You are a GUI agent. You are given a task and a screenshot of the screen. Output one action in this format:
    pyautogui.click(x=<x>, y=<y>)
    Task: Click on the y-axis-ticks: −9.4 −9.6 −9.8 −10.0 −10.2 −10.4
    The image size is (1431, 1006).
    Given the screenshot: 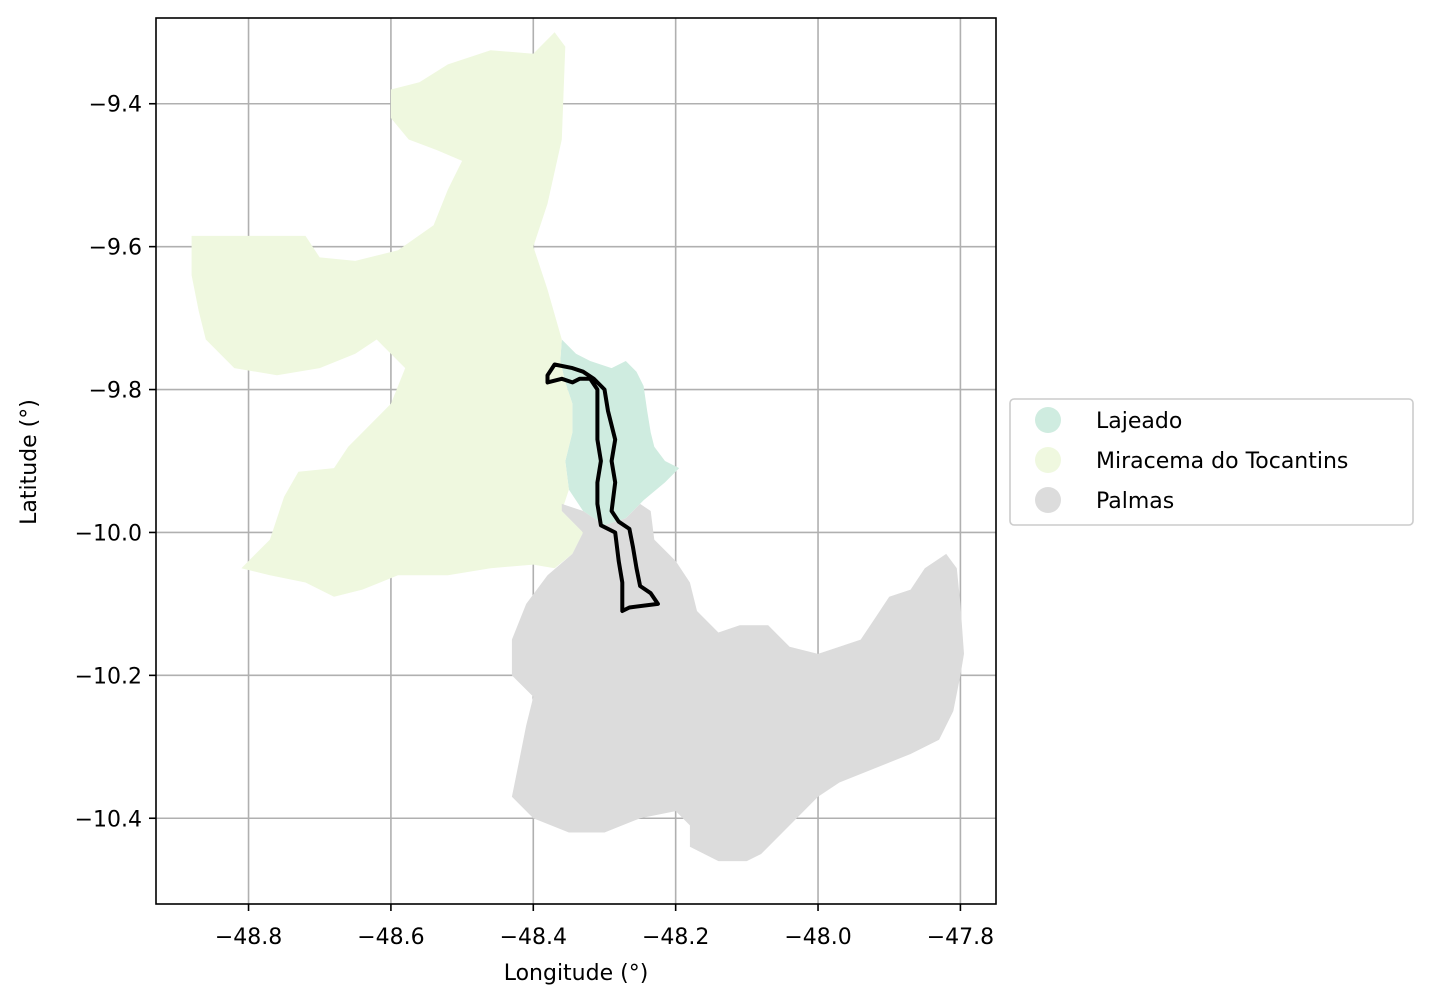 What is the action you would take?
    pyautogui.click(x=115, y=462)
    